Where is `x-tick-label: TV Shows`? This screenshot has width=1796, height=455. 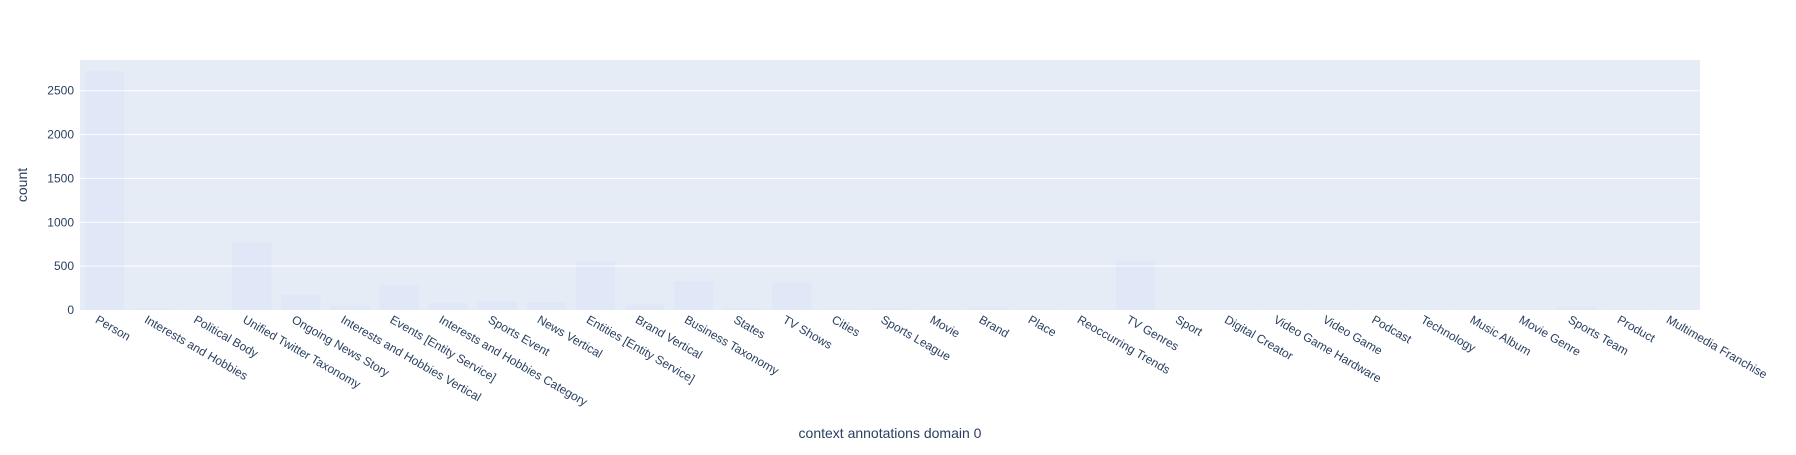
x-tick-label: TV Shows is located at coordinates (807, 331).